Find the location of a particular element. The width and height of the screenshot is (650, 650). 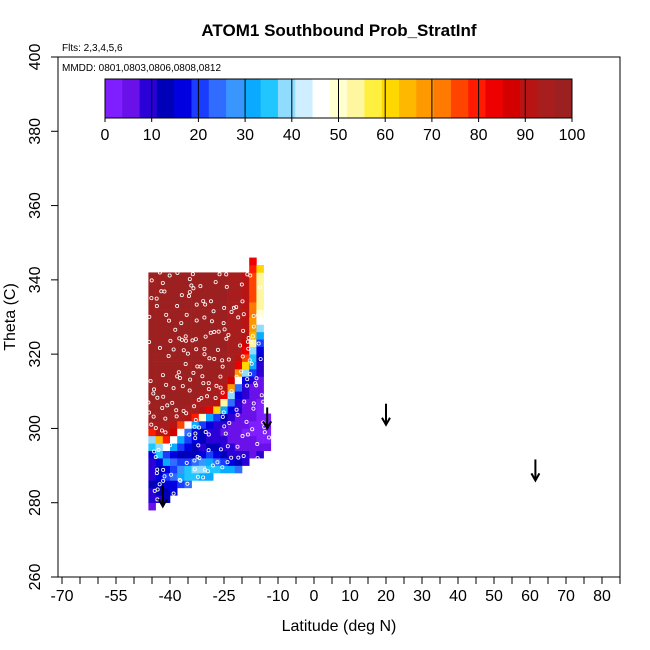

y-tick-label: 260 is located at coordinates (35, 577).